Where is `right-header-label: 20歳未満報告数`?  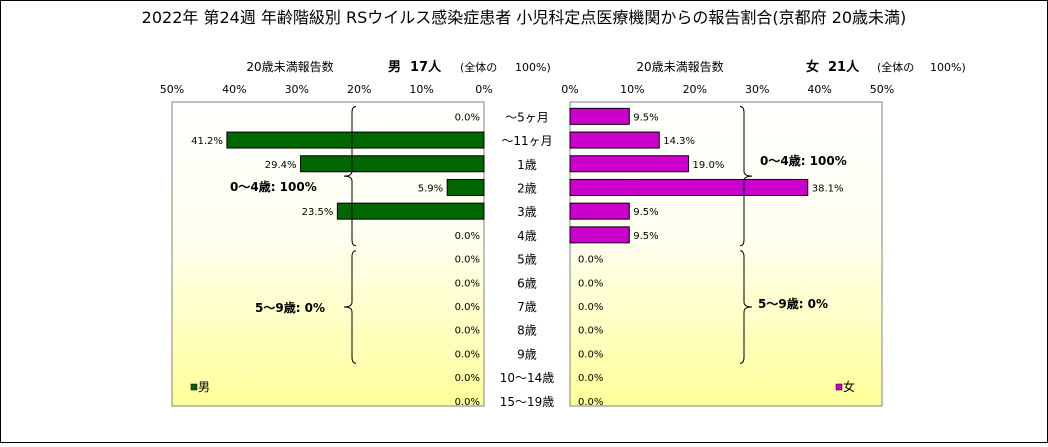 right-header-label: 20歳未満報告数 is located at coordinates (679, 66).